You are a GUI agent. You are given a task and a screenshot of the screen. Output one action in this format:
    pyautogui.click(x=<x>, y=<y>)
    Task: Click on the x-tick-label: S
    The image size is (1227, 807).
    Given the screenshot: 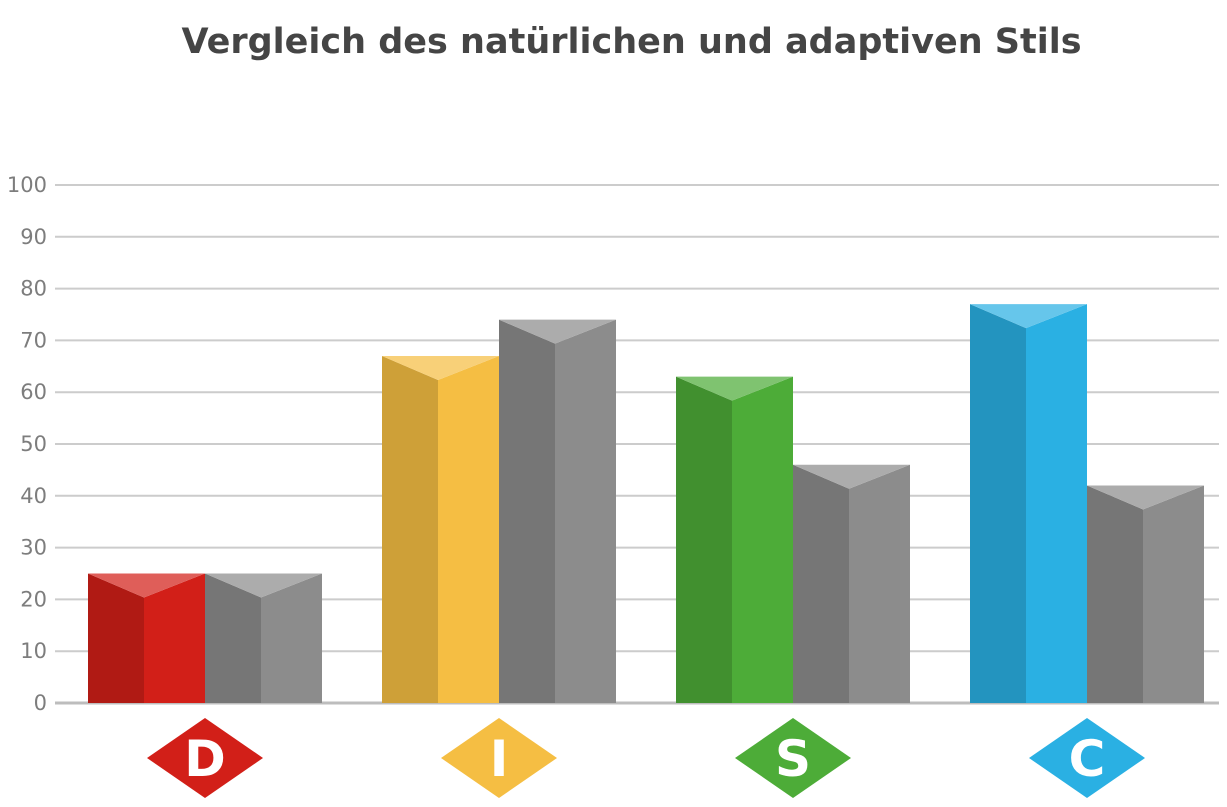 What is the action you would take?
    pyautogui.click(x=793, y=759)
    